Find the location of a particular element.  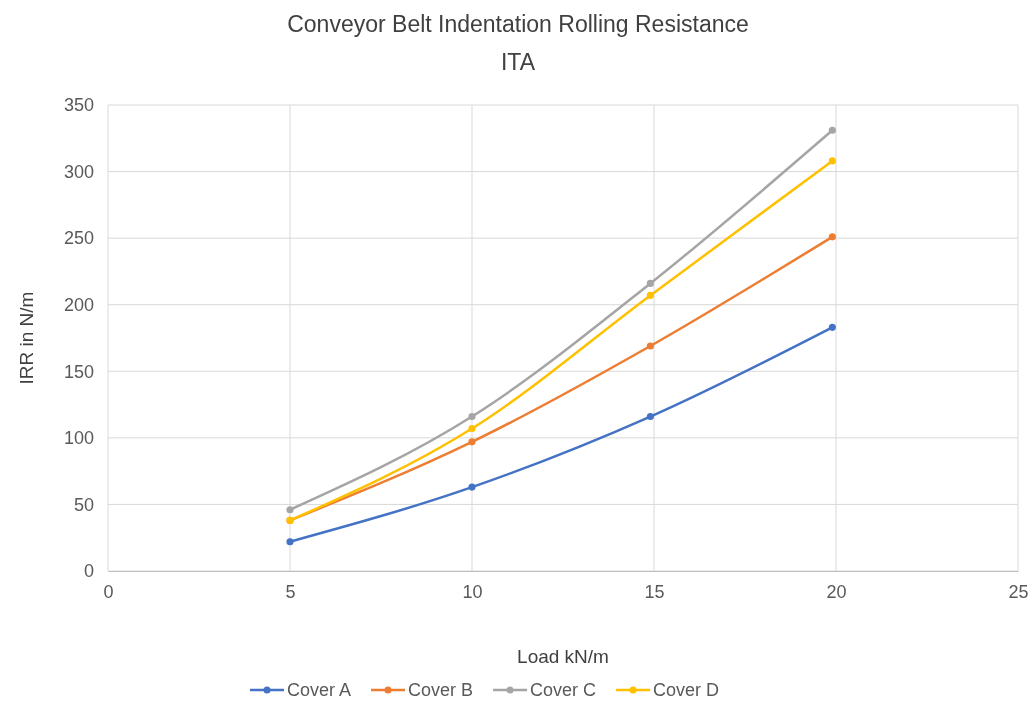

x-tick-label: 15 is located at coordinates (654, 591).